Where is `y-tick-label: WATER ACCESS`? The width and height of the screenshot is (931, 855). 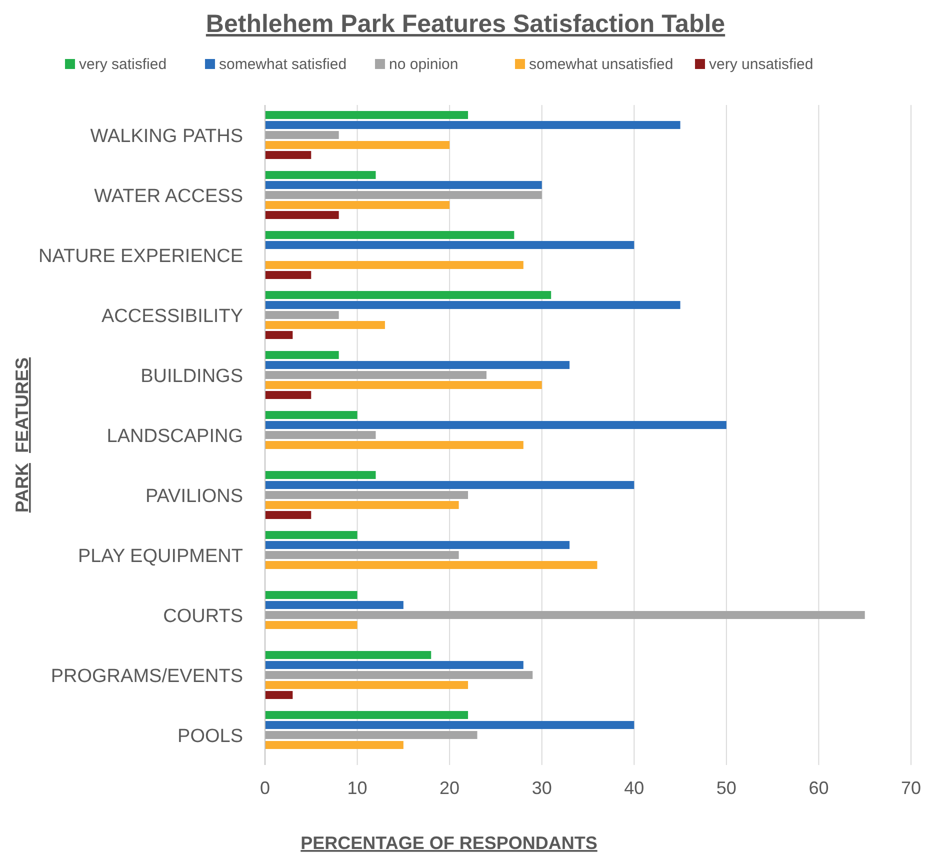 y-tick-label: WATER ACCESS is located at coordinates (168, 196).